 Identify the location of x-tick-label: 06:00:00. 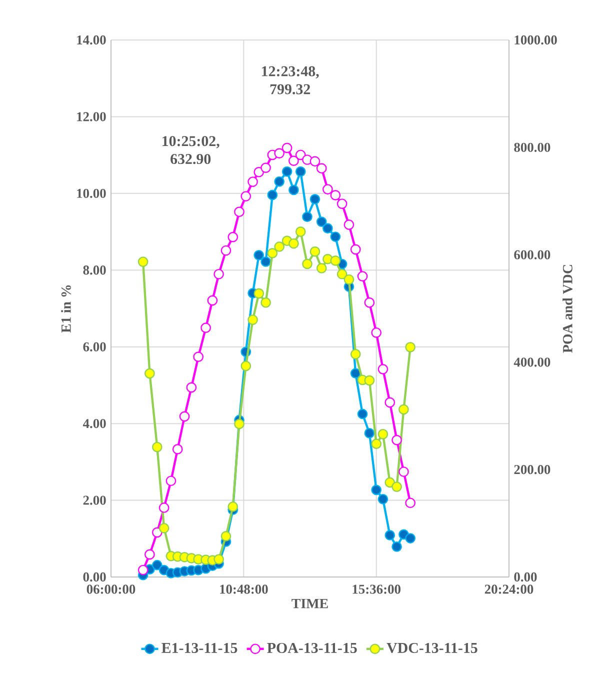
(111, 589).